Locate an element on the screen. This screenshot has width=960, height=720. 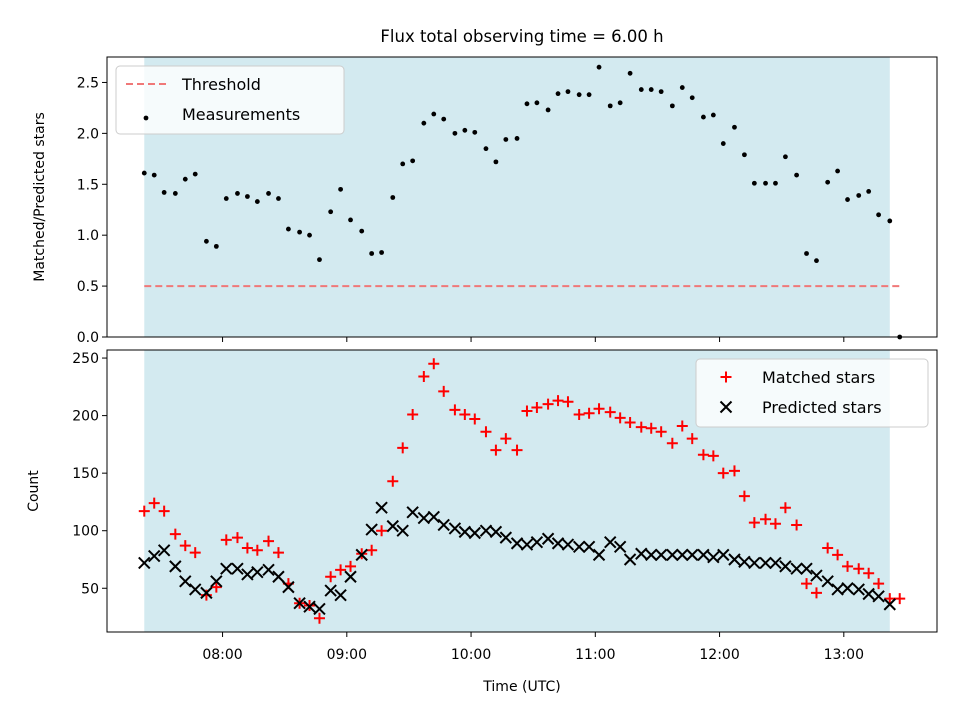
x-tick-label: 08:00 is located at coordinates (222, 655).